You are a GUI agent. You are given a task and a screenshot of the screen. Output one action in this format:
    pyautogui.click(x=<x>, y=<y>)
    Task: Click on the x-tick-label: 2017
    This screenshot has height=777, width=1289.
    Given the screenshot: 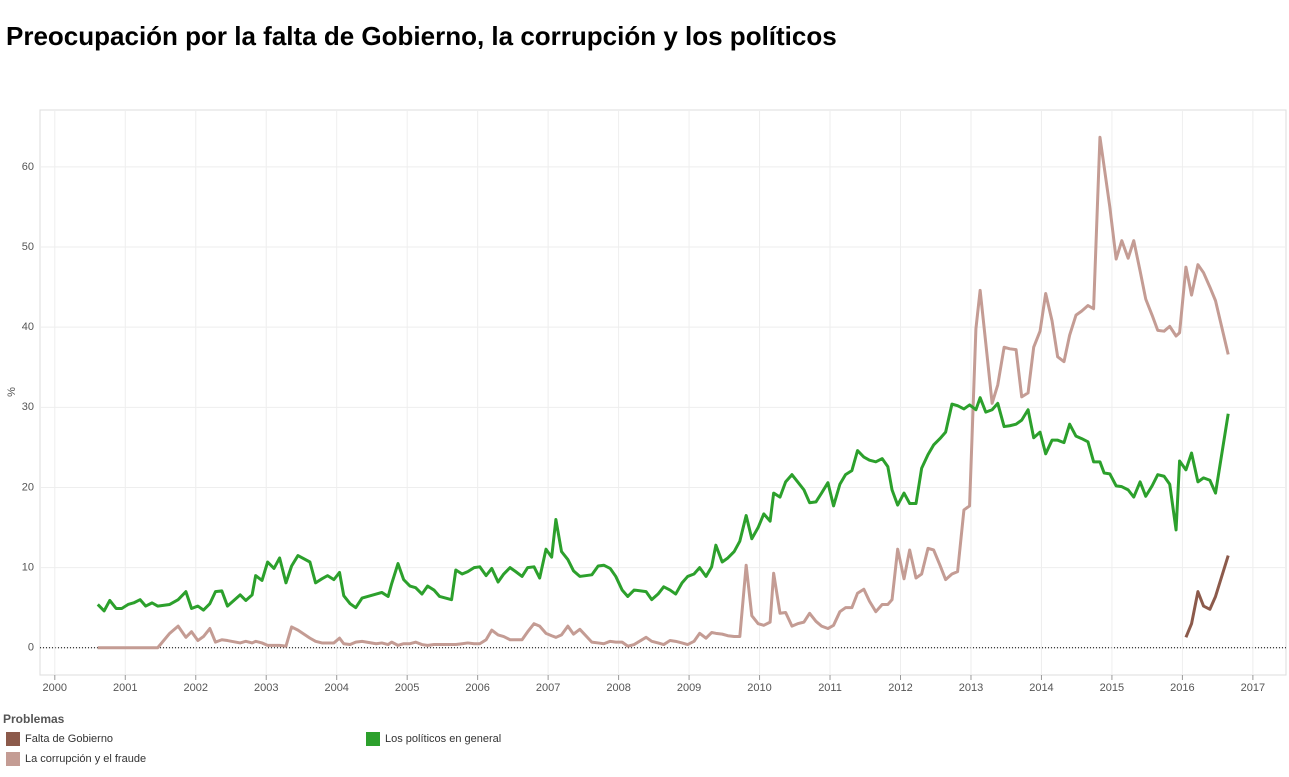 What is the action you would take?
    pyautogui.click(x=1253, y=688)
    